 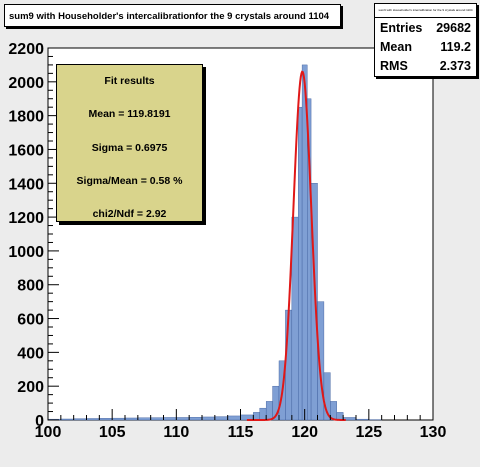 I want to click on stats-entries-value: 29682, so click(x=453, y=27).